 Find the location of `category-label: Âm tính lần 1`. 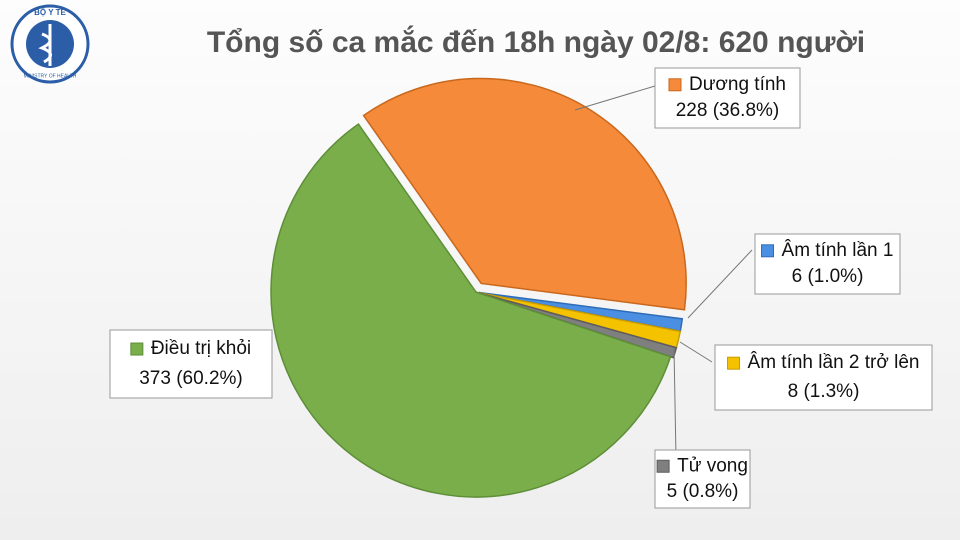

category-label: Âm tính lần 1 is located at coordinates (838, 250).